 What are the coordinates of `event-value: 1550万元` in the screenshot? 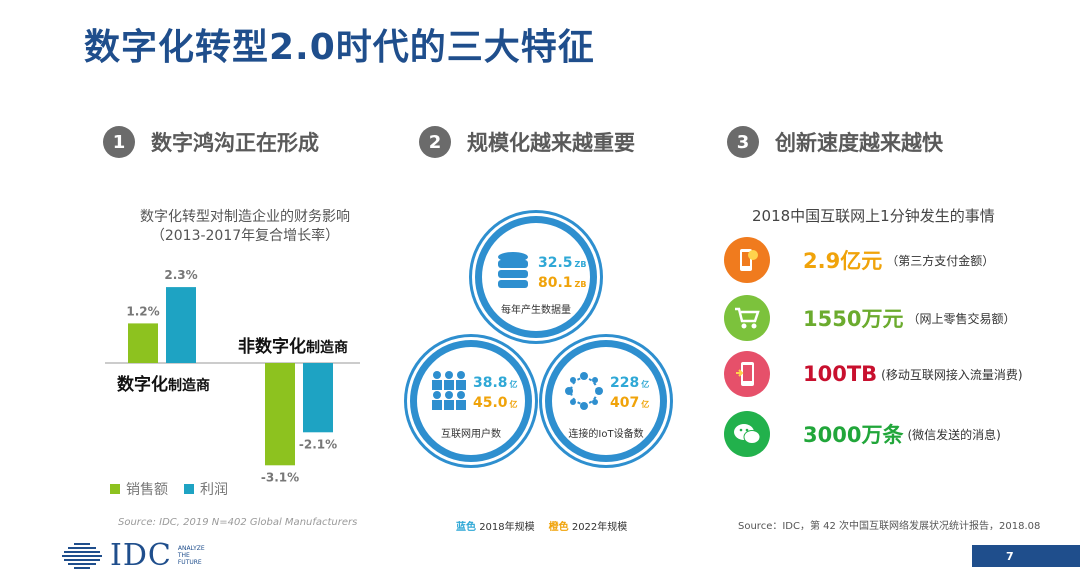 It's located at (853, 319).